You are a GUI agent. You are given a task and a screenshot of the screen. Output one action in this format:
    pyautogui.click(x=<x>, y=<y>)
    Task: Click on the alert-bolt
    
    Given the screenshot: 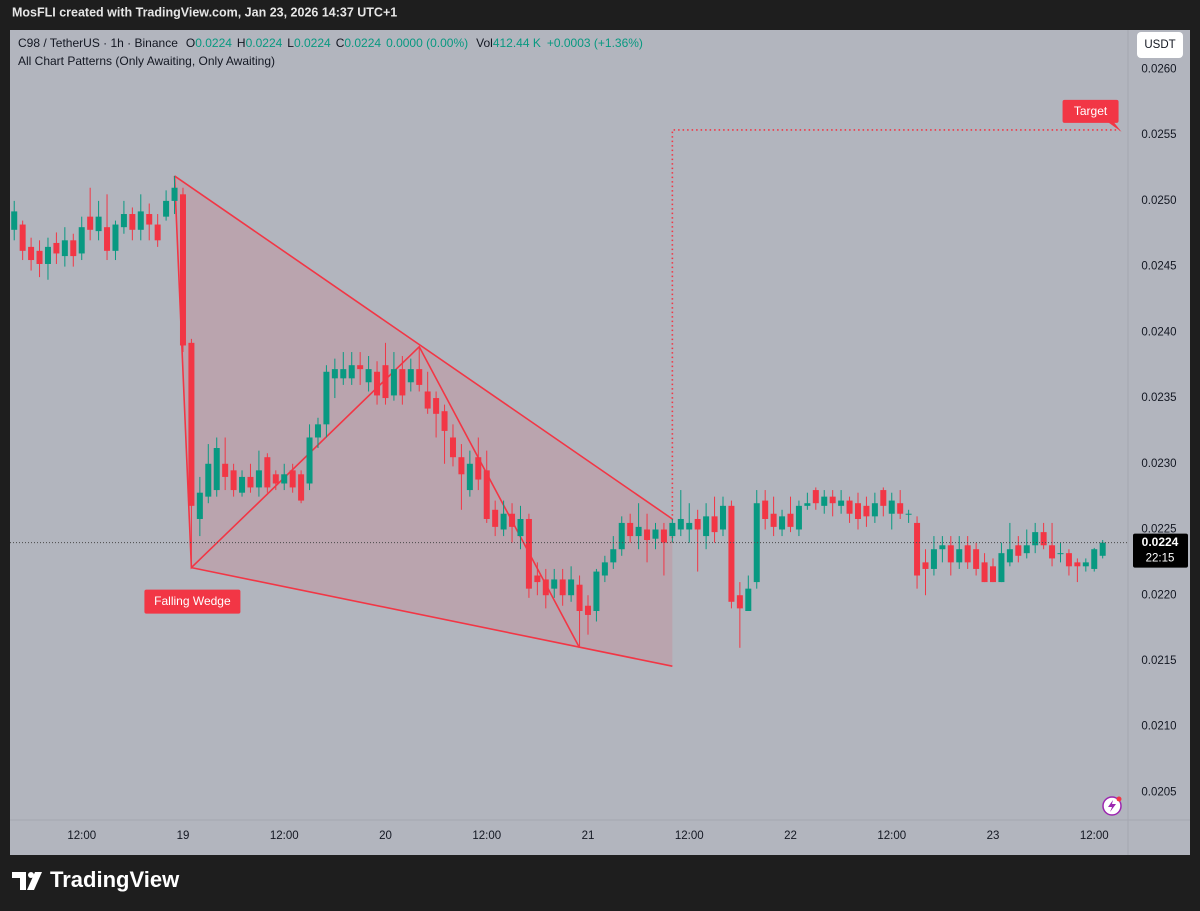 What is the action you would take?
    pyautogui.click(x=1112, y=806)
    